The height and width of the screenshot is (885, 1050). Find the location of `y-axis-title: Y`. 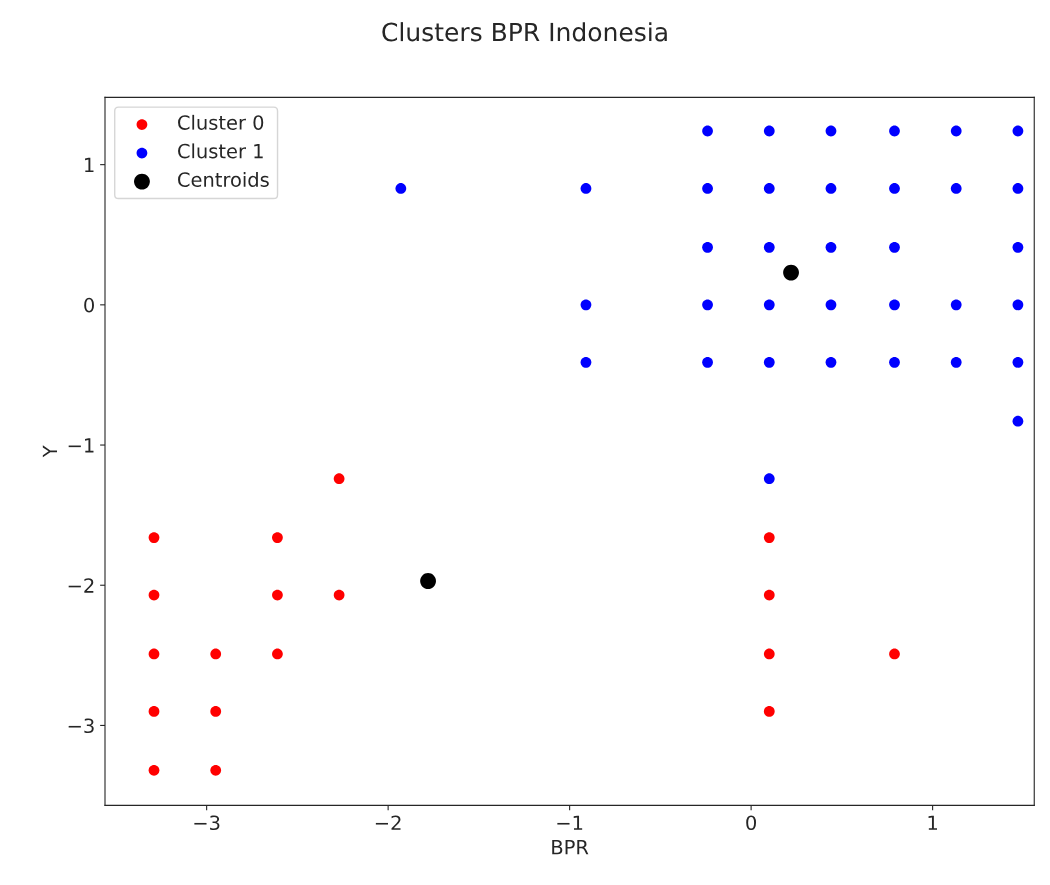

y-axis-title: Y is located at coordinates (50, 451).